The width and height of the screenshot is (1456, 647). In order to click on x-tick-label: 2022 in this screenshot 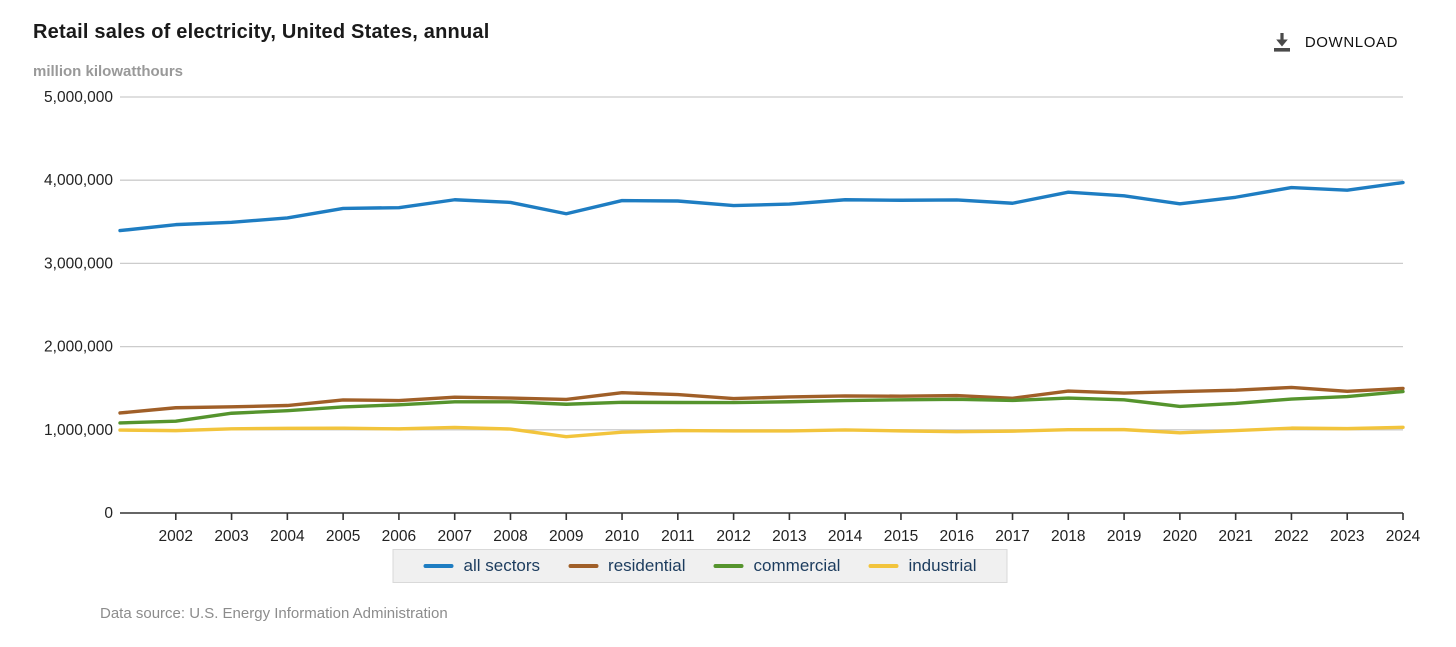, I will do `click(1291, 536)`.